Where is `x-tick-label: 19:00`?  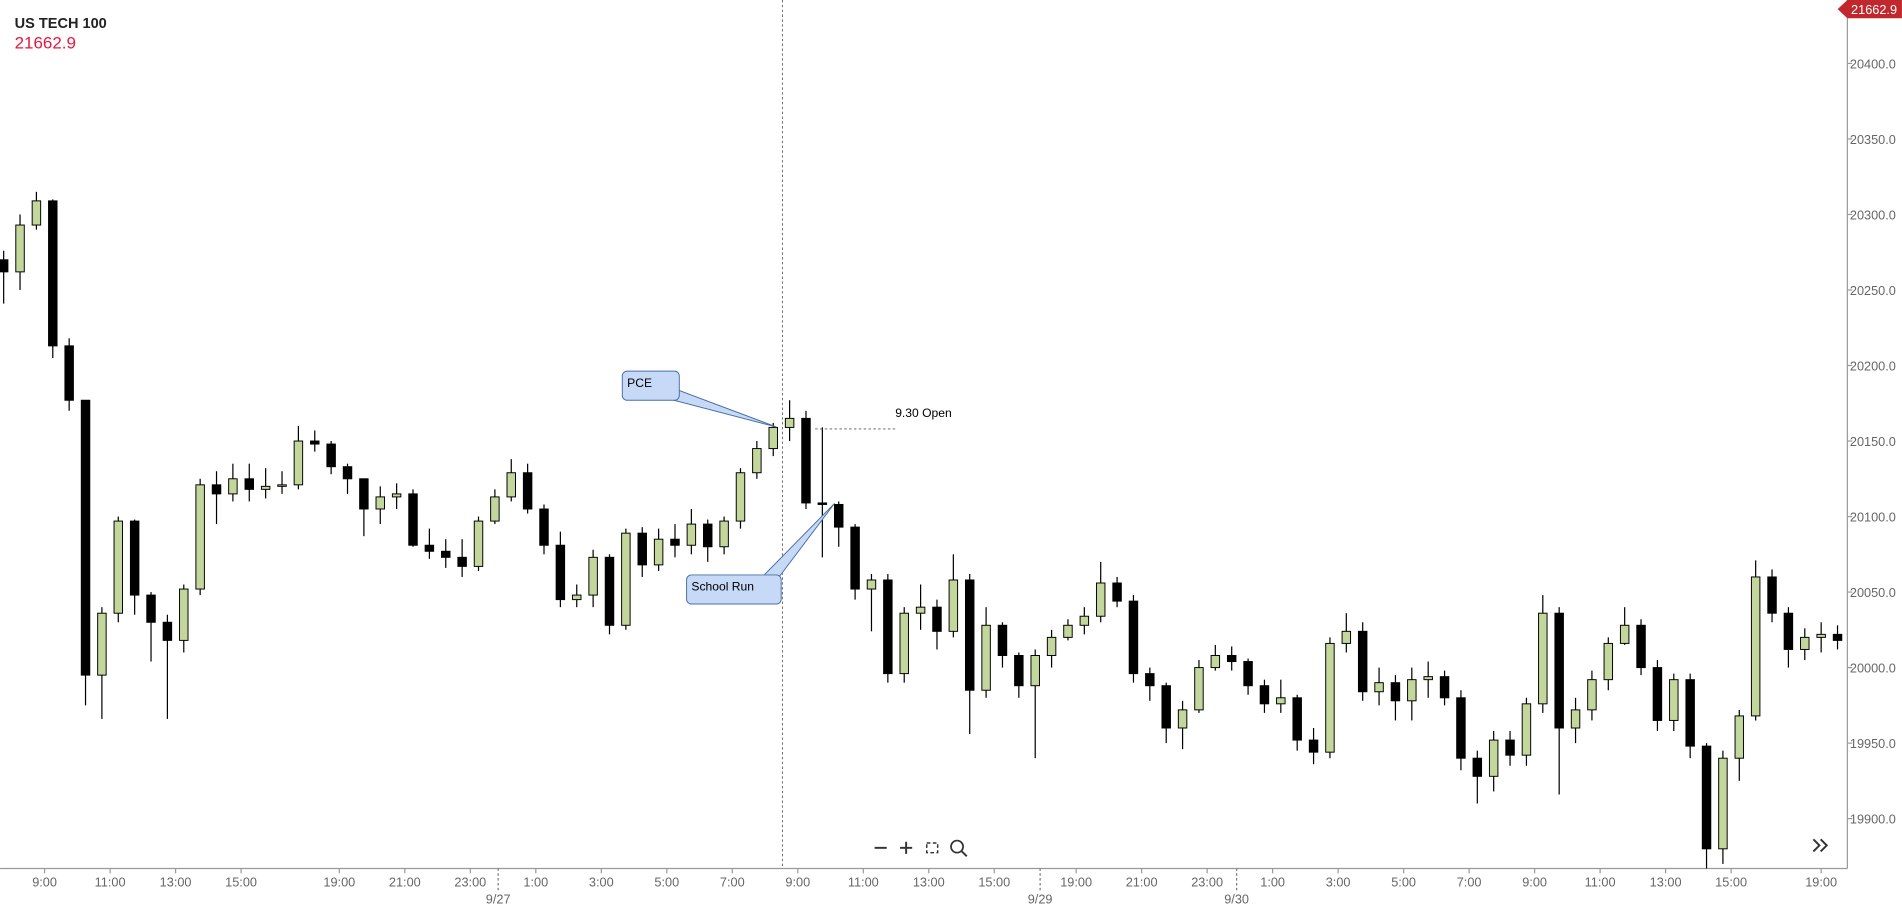 x-tick-label: 19:00 is located at coordinates (1821, 882).